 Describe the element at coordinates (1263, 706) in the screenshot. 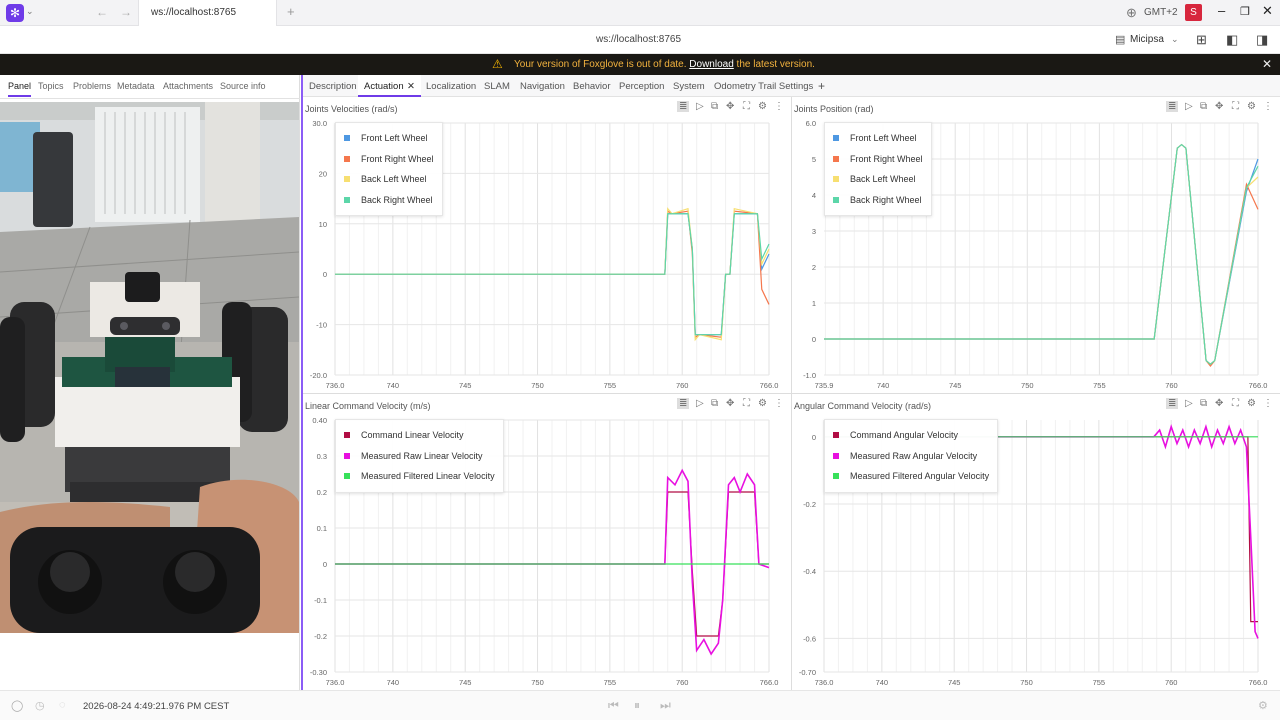

I see `settings-icon: ⚙` at that location.